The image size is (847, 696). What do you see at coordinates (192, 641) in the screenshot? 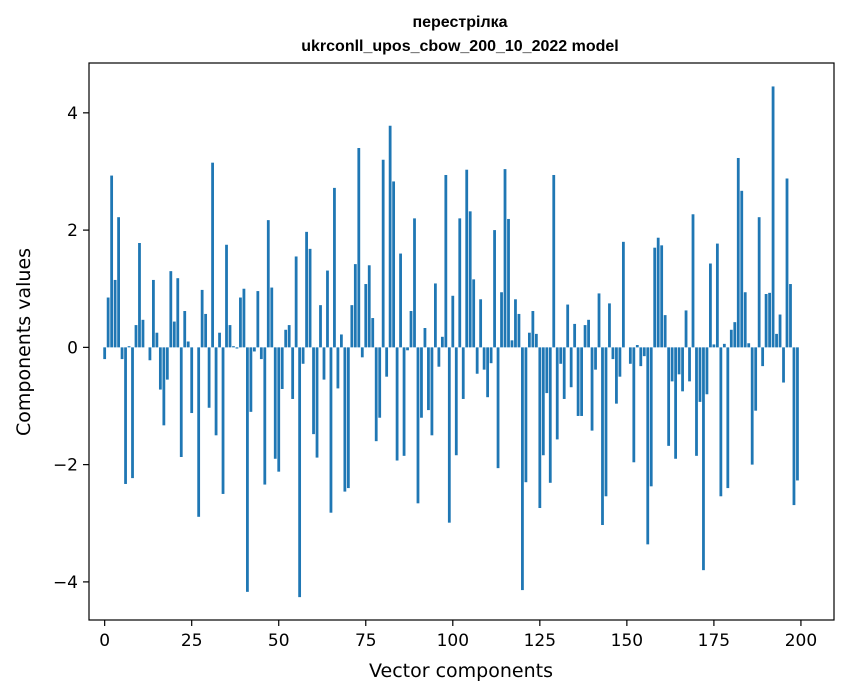
I see `x-tick-label: 25` at bounding box center [192, 641].